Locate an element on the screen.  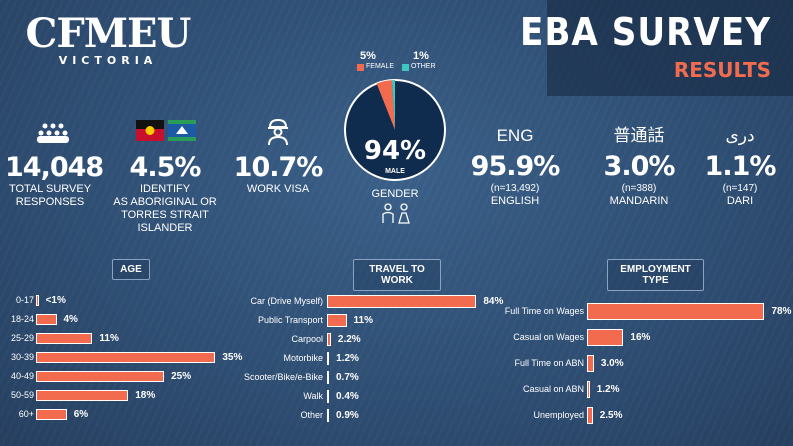
lang-script: دری is located at coordinates (740, 135).